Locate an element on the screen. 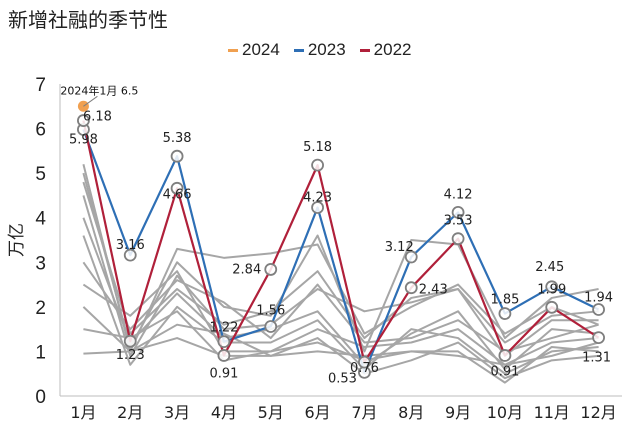  data-label-2023: 5.98 is located at coordinates (83, 139).